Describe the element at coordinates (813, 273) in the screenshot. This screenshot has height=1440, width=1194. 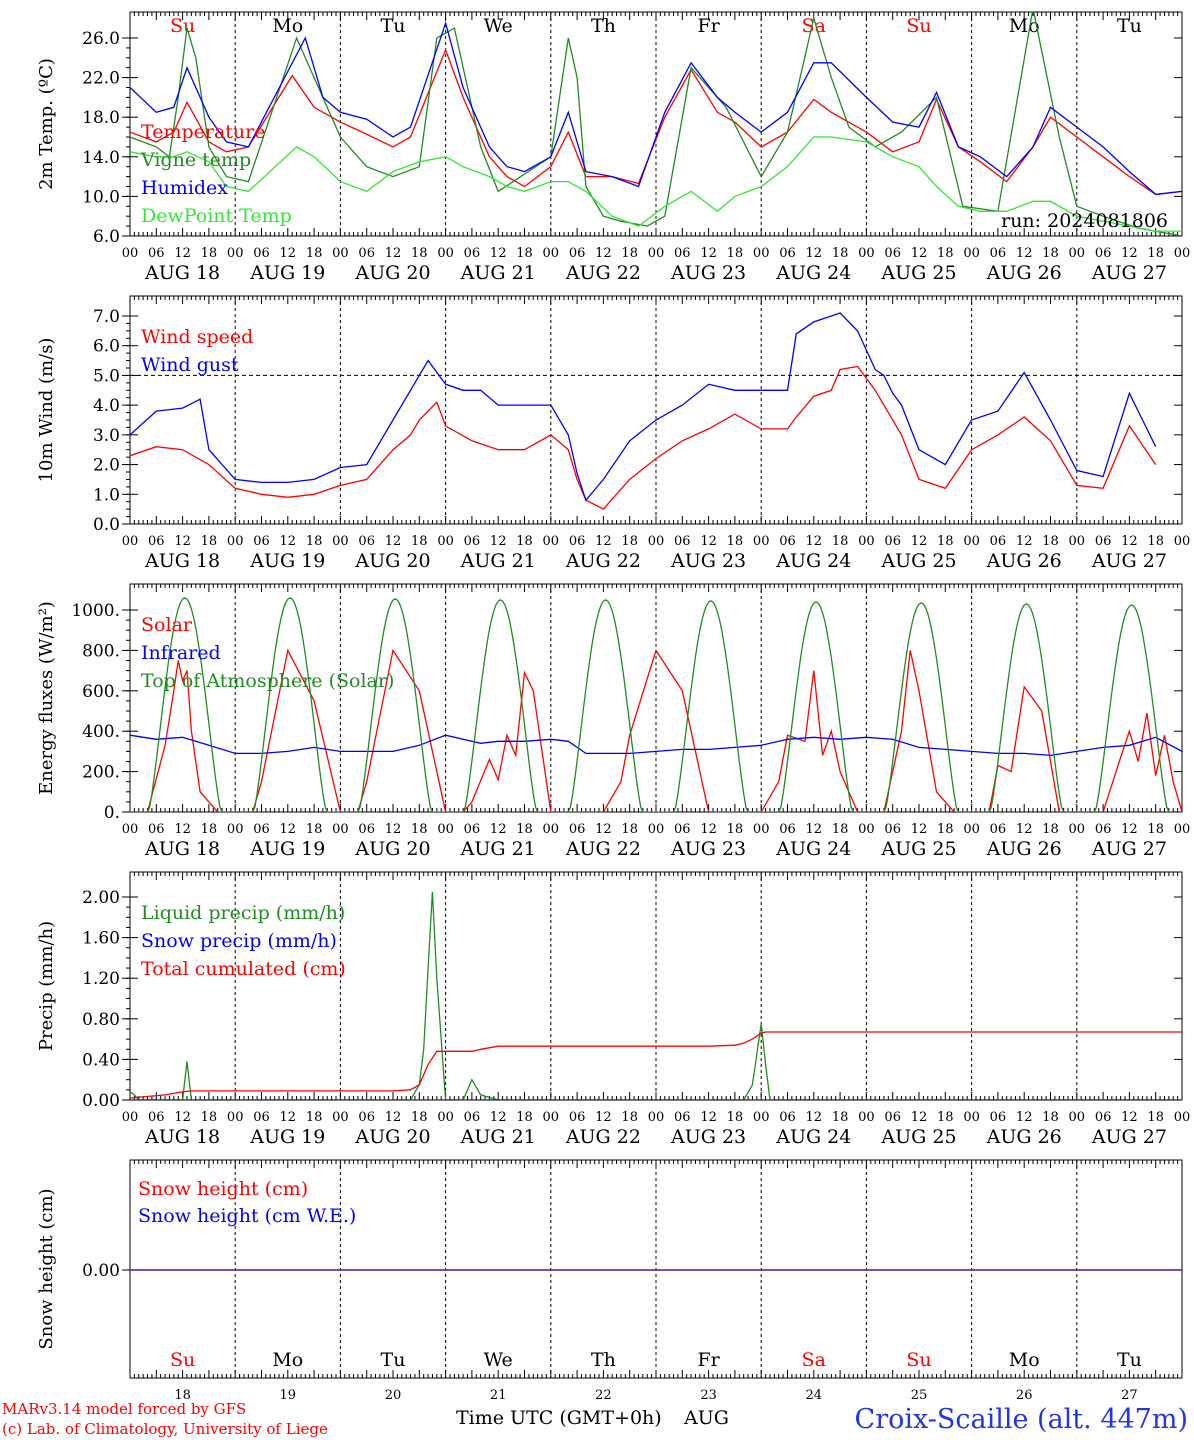
I see `date-label: AUG 24` at that location.